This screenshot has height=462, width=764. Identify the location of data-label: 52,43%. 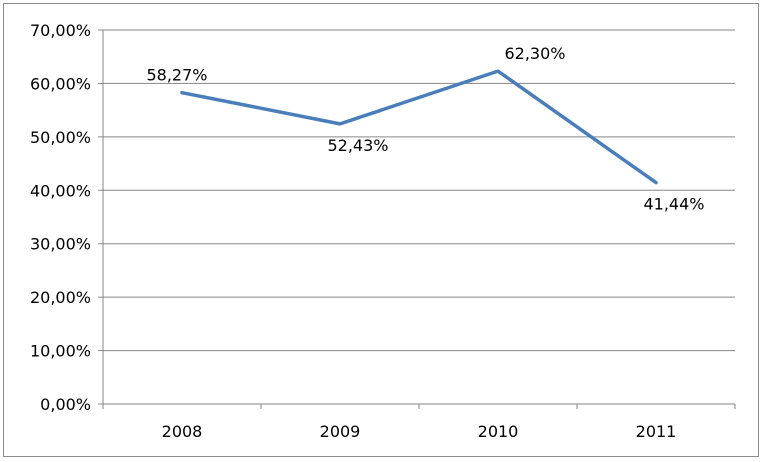
(357, 145).